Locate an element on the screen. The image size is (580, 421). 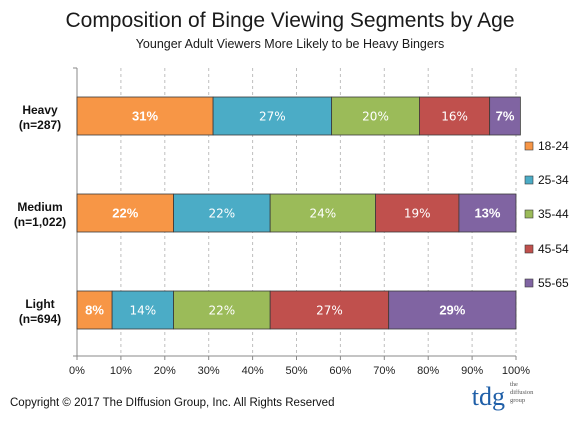
x-tick-label: 10% is located at coordinates (121, 371).